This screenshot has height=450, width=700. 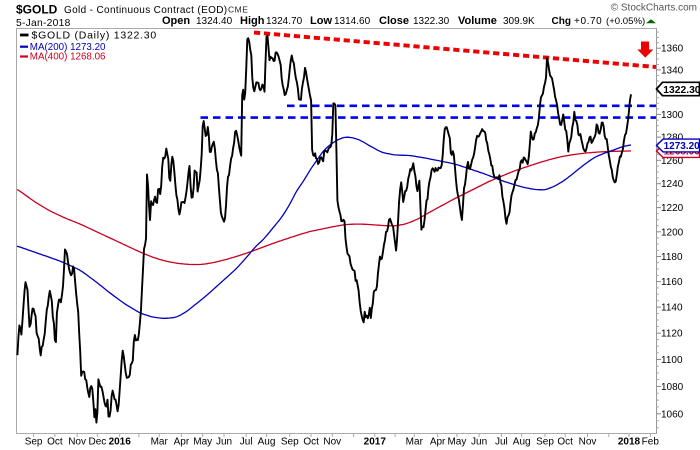 What do you see at coordinates (672, 138) in the screenshot?
I see `svg-text: 1280` at bounding box center [672, 138].